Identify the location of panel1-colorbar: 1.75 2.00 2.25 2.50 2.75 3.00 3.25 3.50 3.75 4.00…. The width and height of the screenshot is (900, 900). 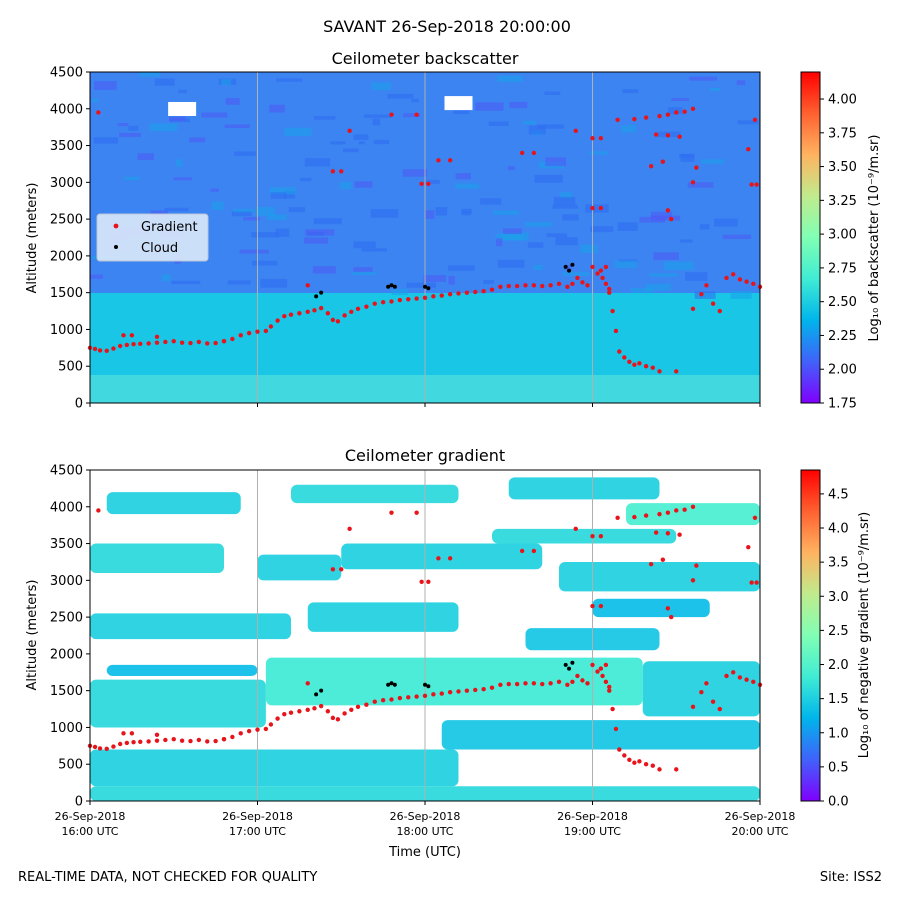
(841, 241).